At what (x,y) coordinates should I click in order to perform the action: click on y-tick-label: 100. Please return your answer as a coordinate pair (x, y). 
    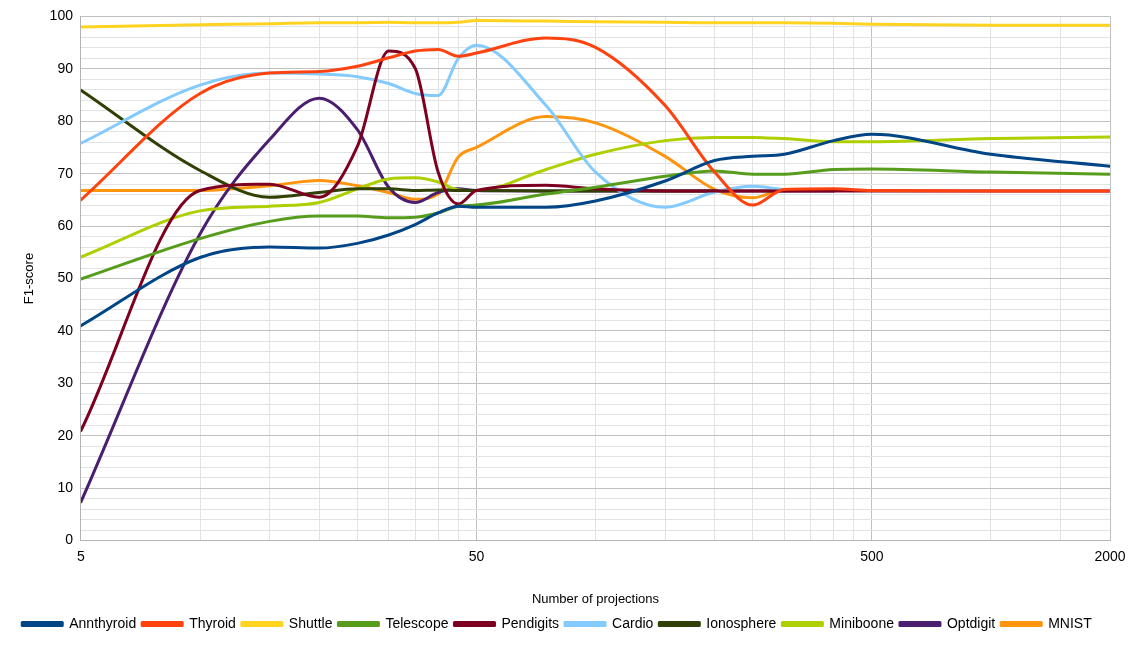
    Looking at the image, I should click on (61, 15).